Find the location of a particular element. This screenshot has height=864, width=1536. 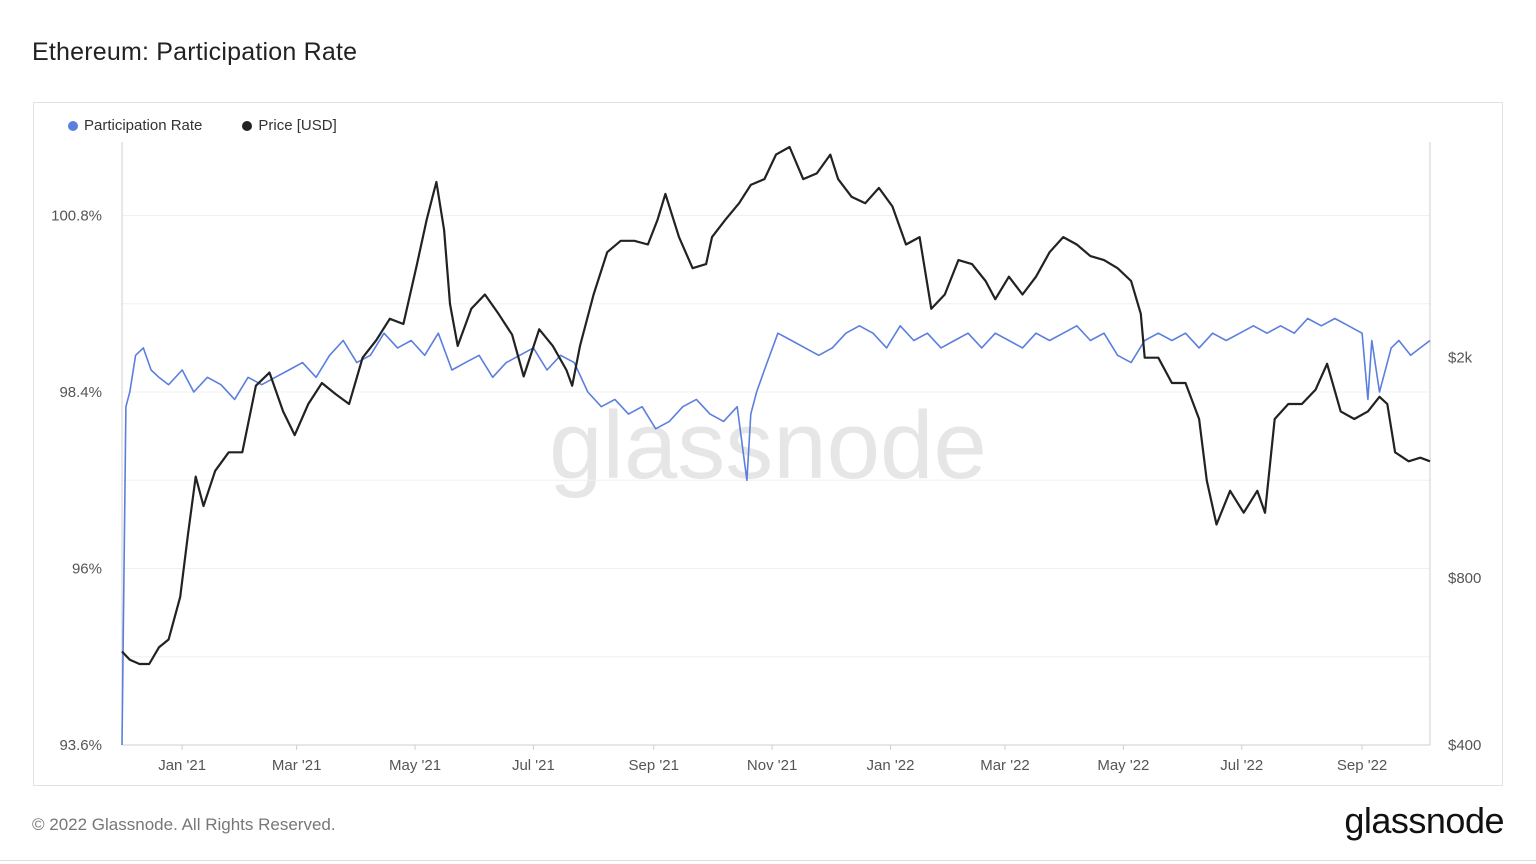

x-tick-label: Jan '22 is located at coordinates (891, 765).